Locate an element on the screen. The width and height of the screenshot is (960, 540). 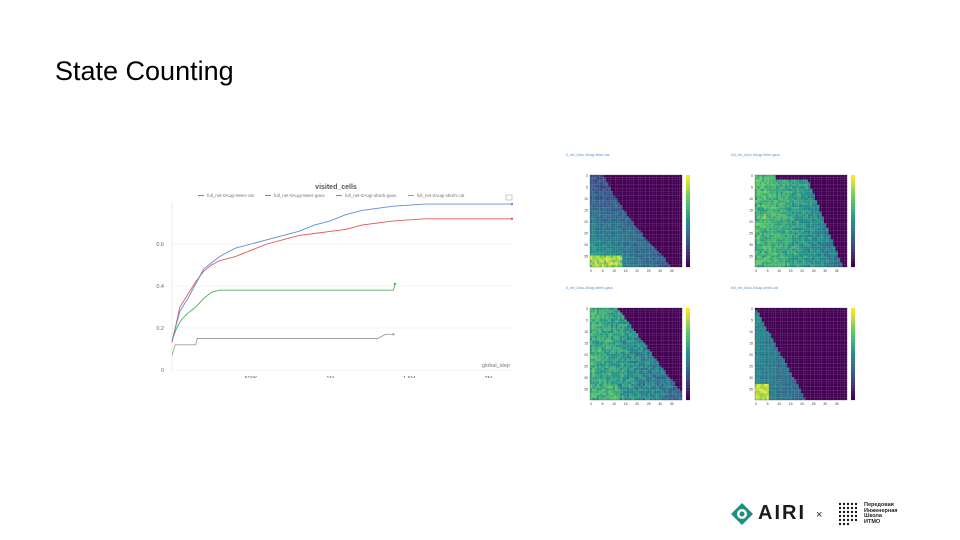
expand-icon is located at coordinates (509, 197).